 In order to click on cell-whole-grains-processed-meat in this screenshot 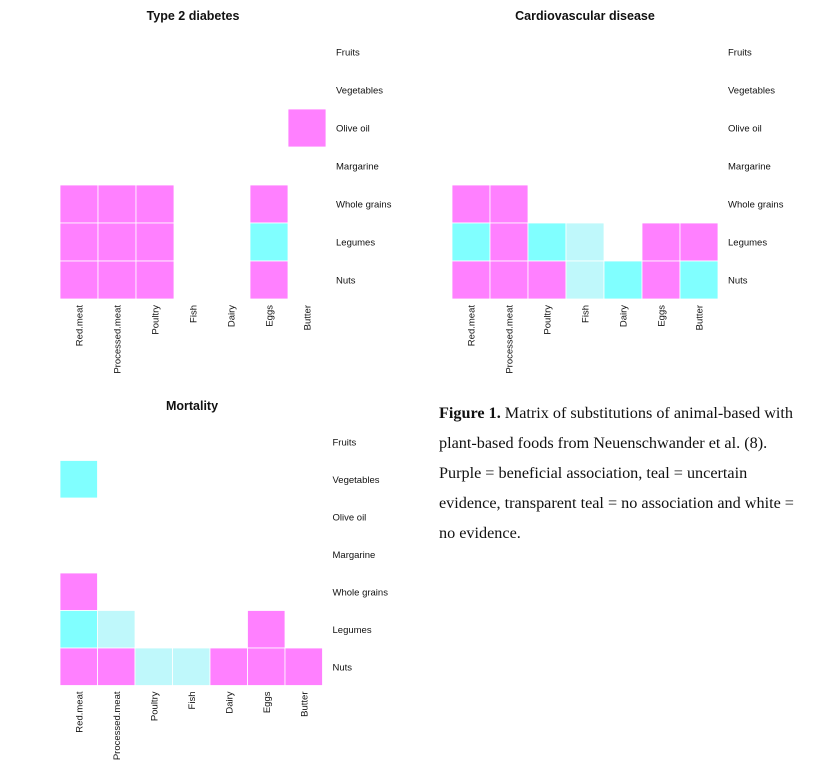, I will do `click(509, 204)`.